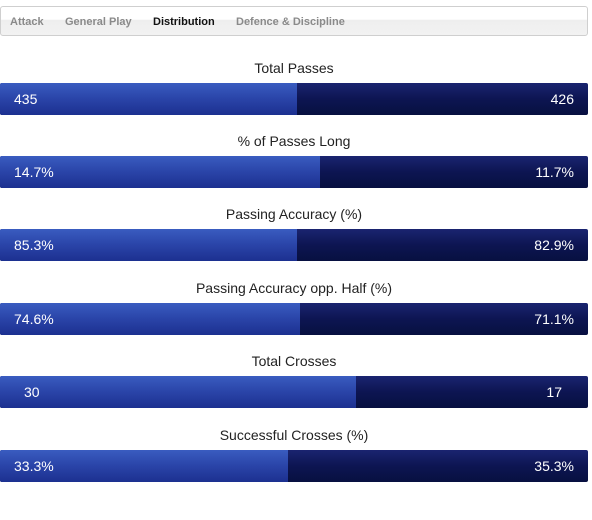  I want to click on home-value: 74.6%, so click(34, 319).